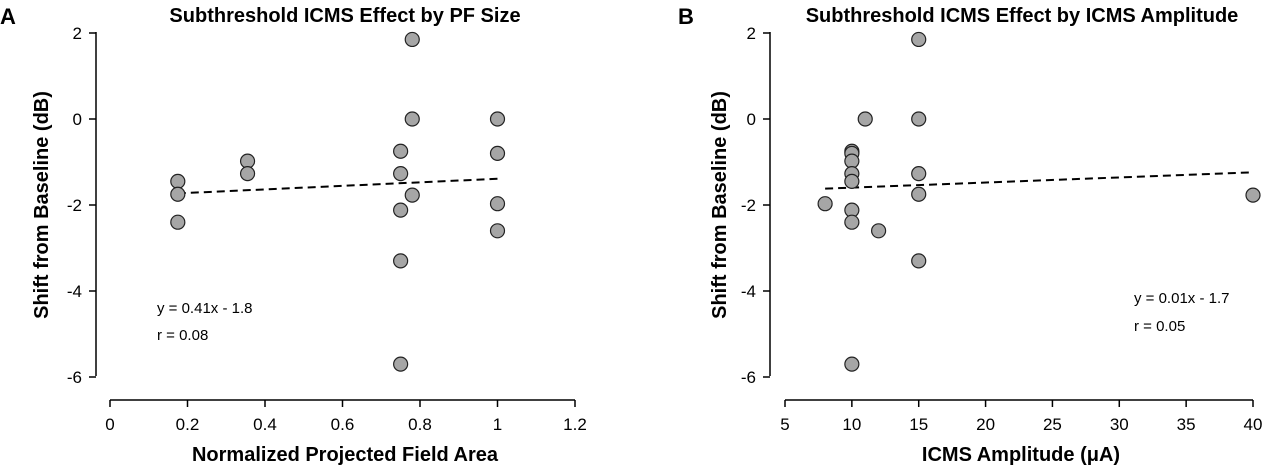  Describe the element at coordinates (575, 424) in the screenshot. I see `x-tick-label: 1.2` at that location.